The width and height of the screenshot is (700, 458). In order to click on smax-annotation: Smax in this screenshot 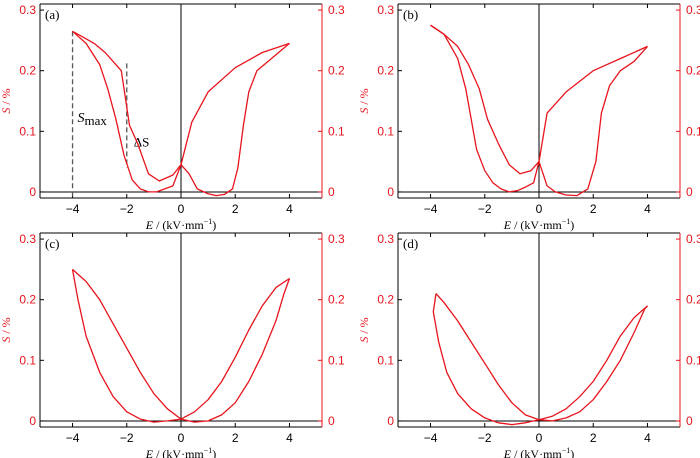, I will do `click(93, 119)`.